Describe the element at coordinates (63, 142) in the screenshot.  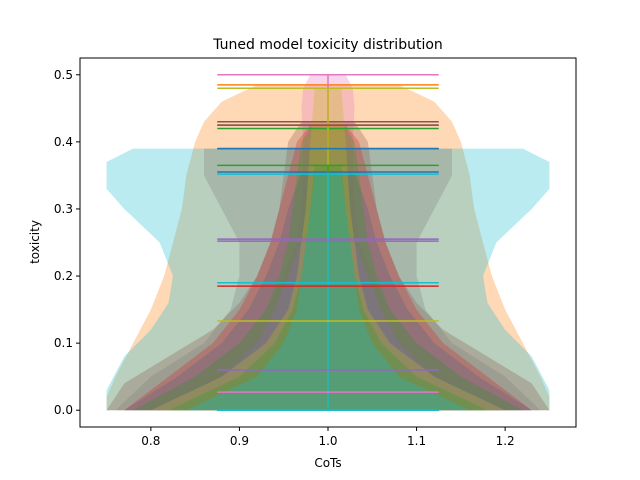
I see `y-tick-label: 0.4` at that location.